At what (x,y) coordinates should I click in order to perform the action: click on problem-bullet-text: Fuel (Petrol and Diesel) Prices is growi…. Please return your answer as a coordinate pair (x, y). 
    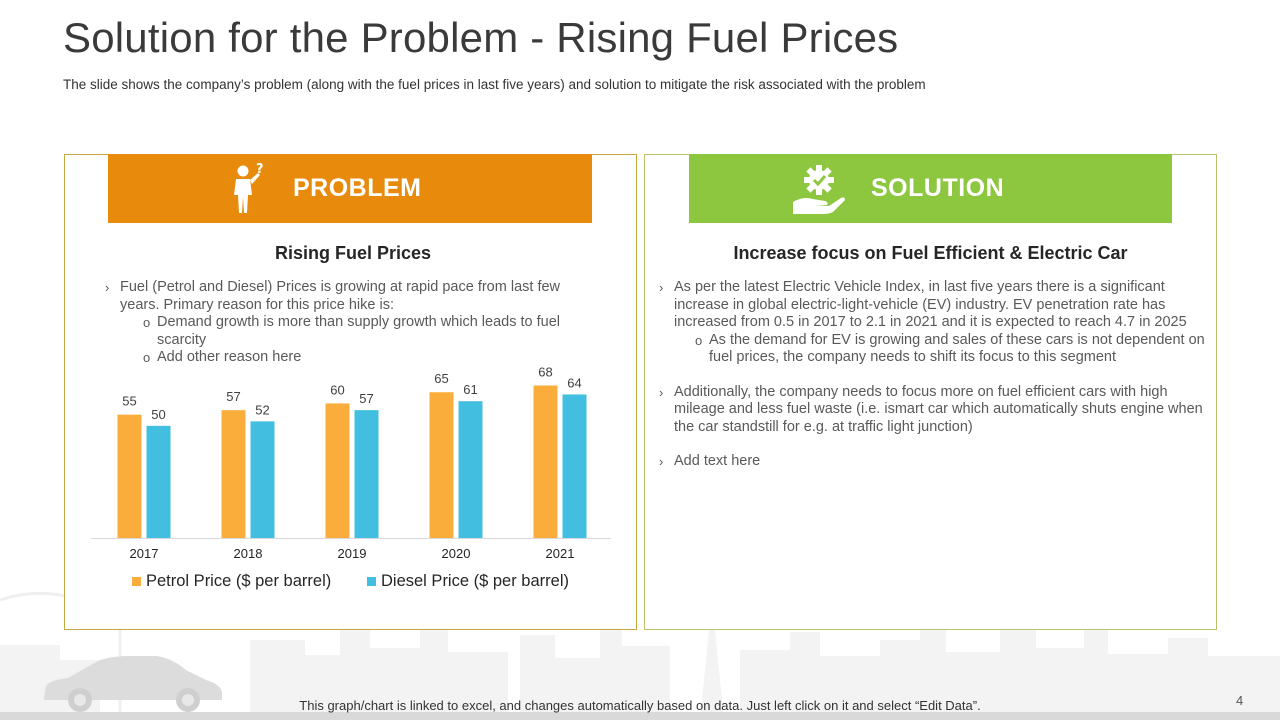
    Looking at the image, I should click on (340, 296).